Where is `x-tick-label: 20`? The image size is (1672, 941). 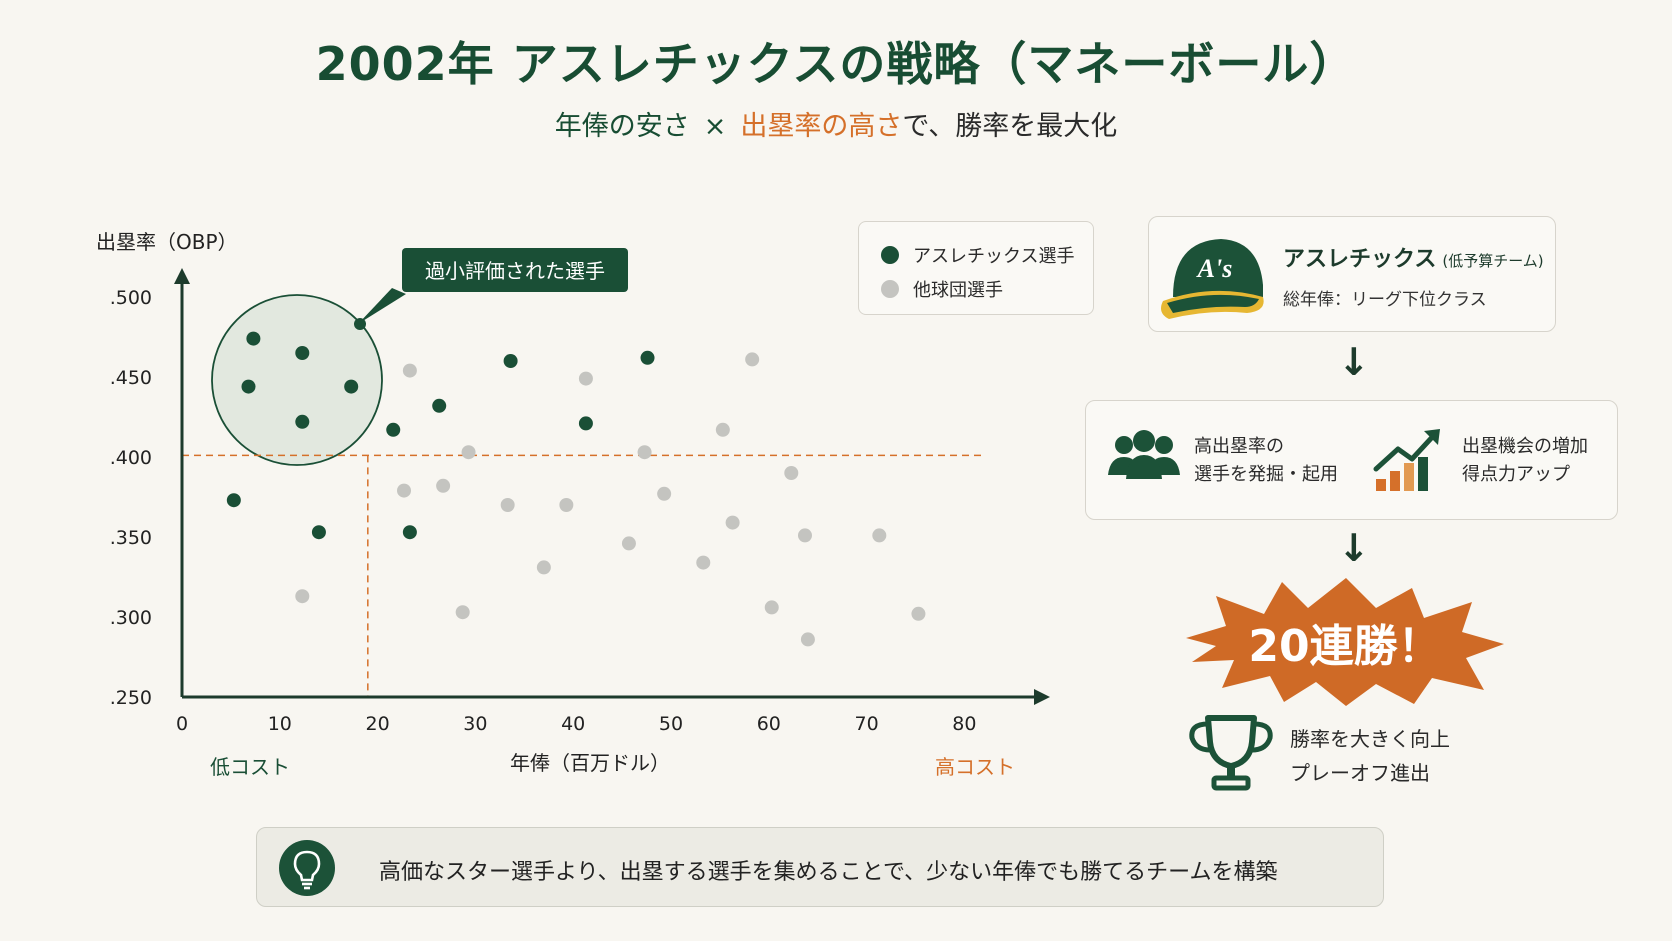 x-tick-label: 20 is located at coordinates (378, 724).